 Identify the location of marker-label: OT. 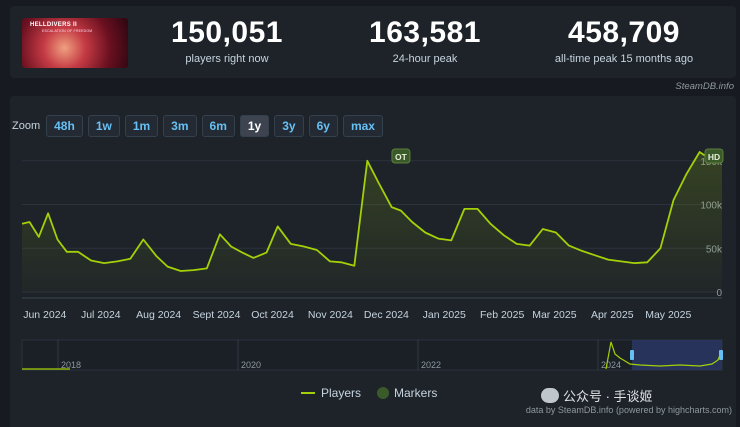
(401, 157).